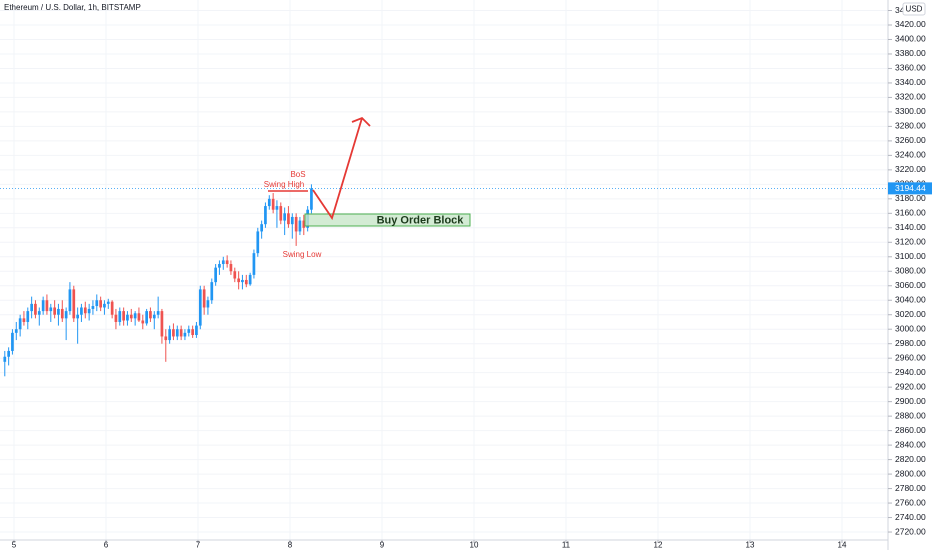 Image resolution: width=932 pixels, height=550 pixels. Describe the element at coordinates (566, 545) in the screenshot. I see `x-tick-label: 11` at that location.